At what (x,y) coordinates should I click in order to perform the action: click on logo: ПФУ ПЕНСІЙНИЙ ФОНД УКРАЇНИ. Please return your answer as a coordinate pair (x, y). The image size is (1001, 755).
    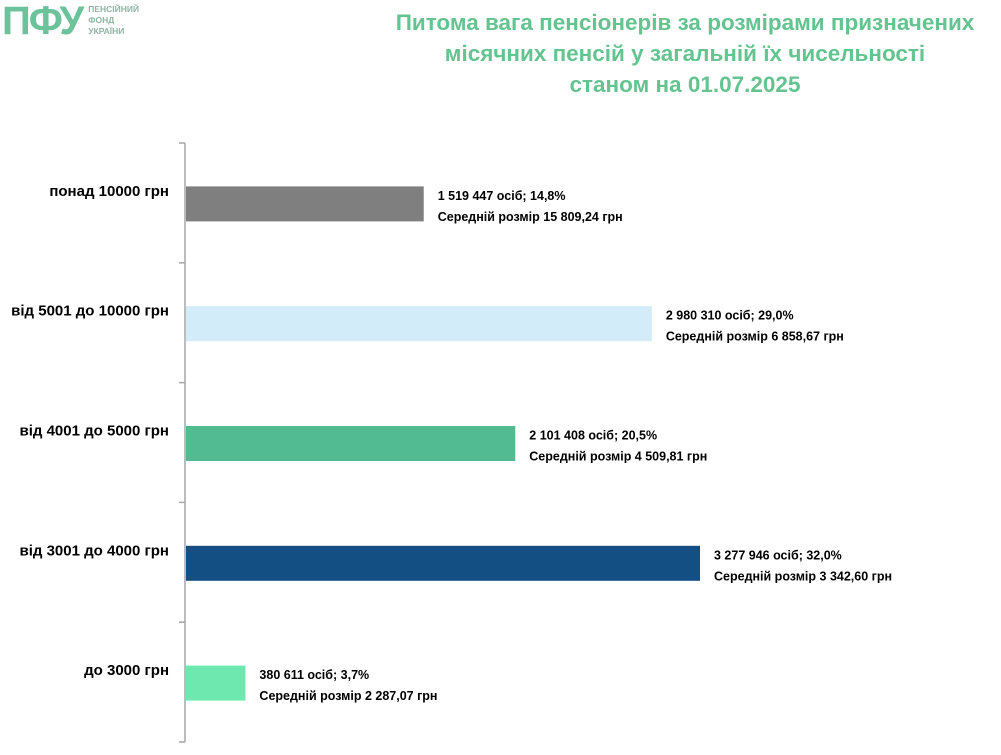
    Looking at the image, I should click on (70, 21).